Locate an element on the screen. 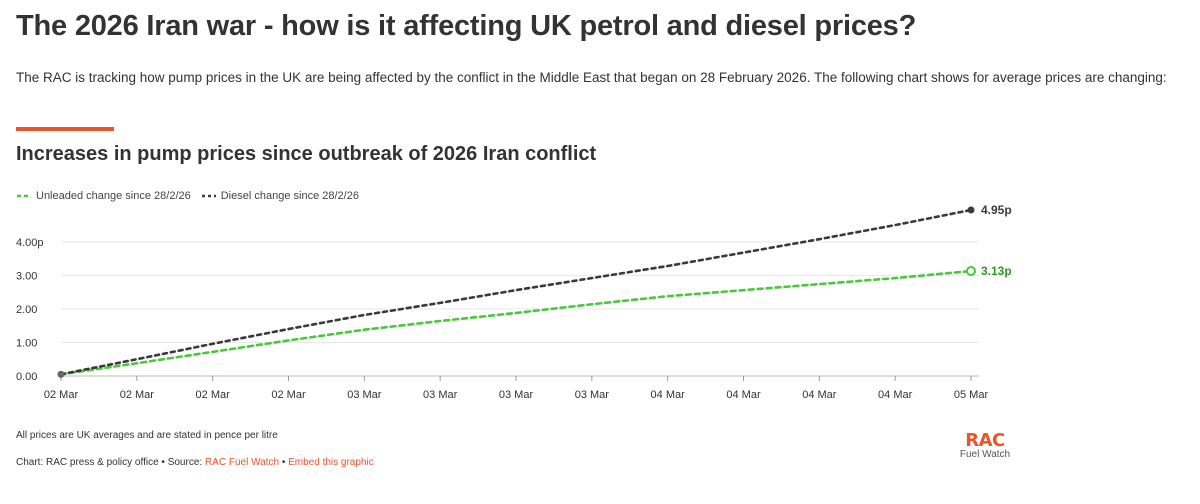 This screenshot has width=1200, height=504. y-tick-label-4: 4.00p is located at coordinates (30, 243).